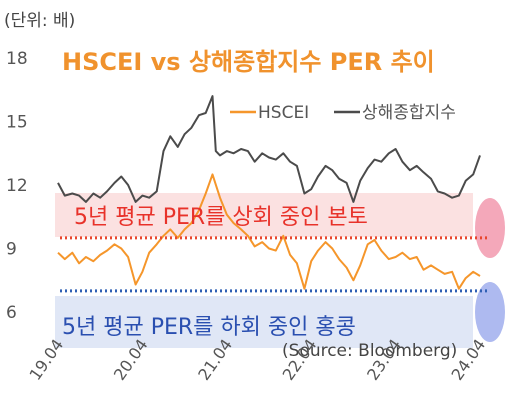 The height and width of the screenshot is (414, 510). I want to click on upper-annotation-ellipse, so click(490, 228).